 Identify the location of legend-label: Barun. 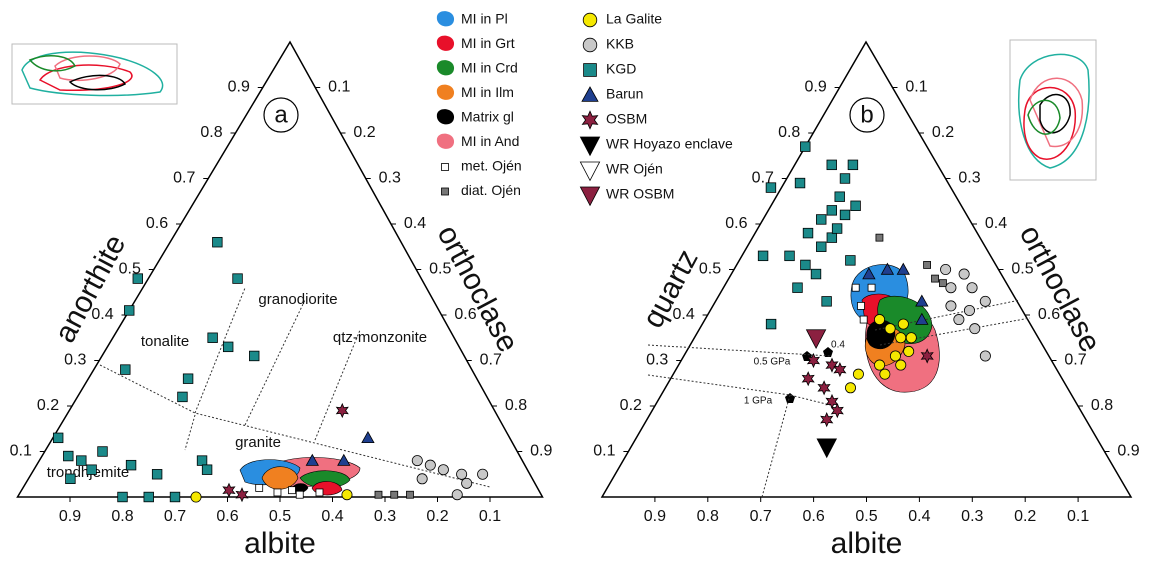
(624, 94).